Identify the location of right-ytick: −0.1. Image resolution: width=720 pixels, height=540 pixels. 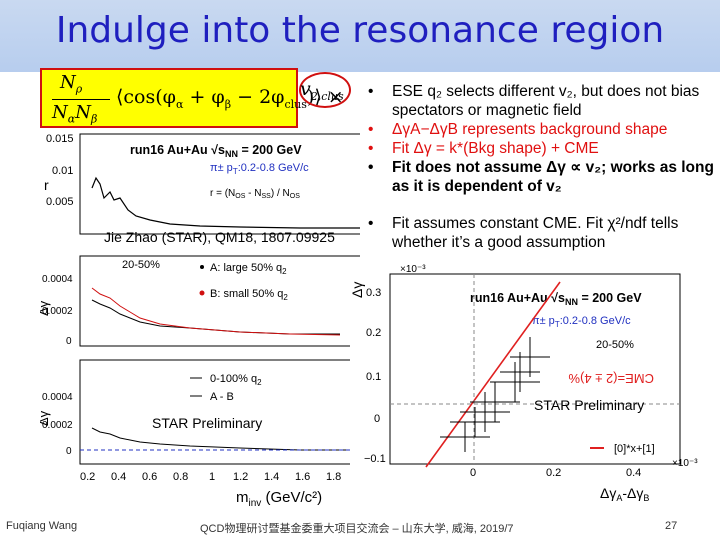
(375, 459).